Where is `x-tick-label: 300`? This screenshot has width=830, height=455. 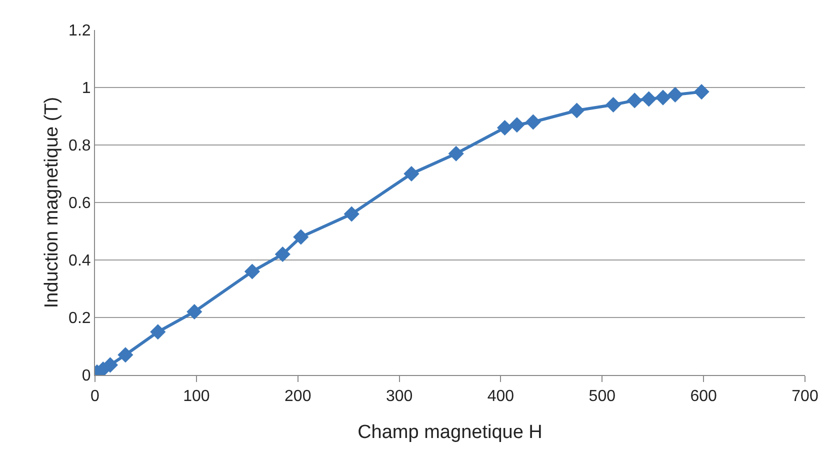
x-tick-label: 300 is located at coordinates (399, 397).